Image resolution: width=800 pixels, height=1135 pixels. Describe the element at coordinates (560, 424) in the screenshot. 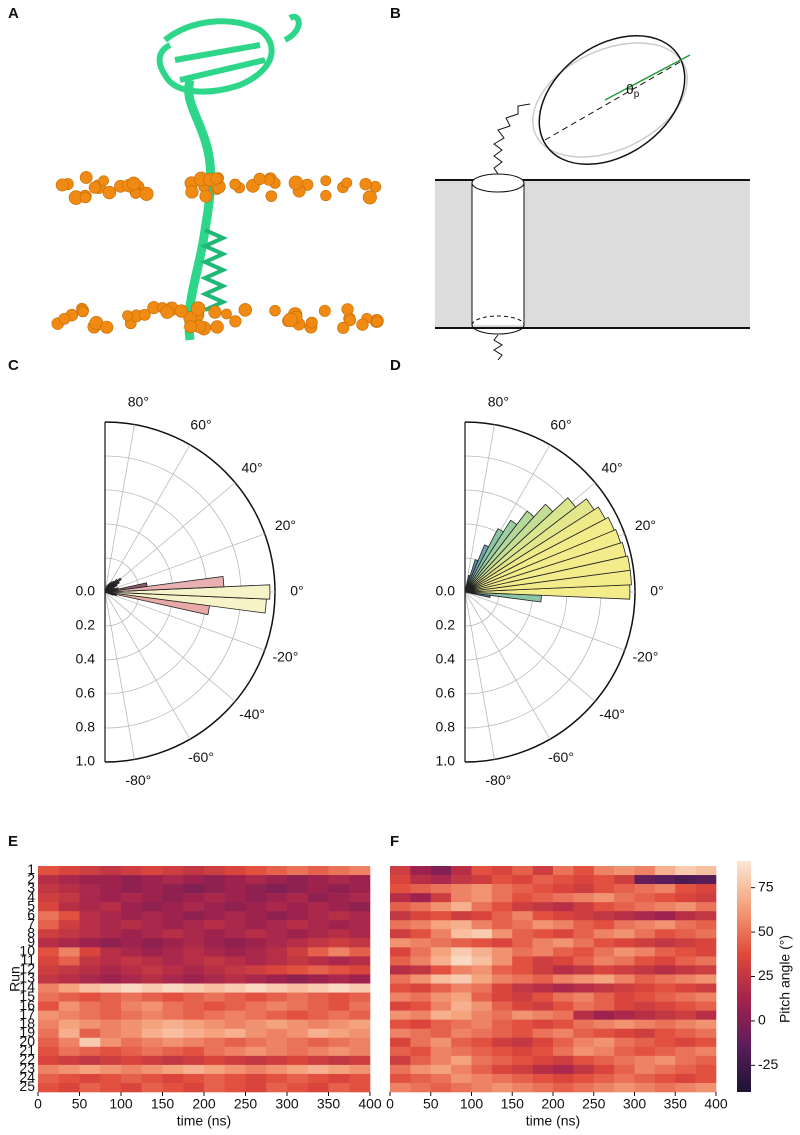

I see `theta-tick-label: 60°` at that location.